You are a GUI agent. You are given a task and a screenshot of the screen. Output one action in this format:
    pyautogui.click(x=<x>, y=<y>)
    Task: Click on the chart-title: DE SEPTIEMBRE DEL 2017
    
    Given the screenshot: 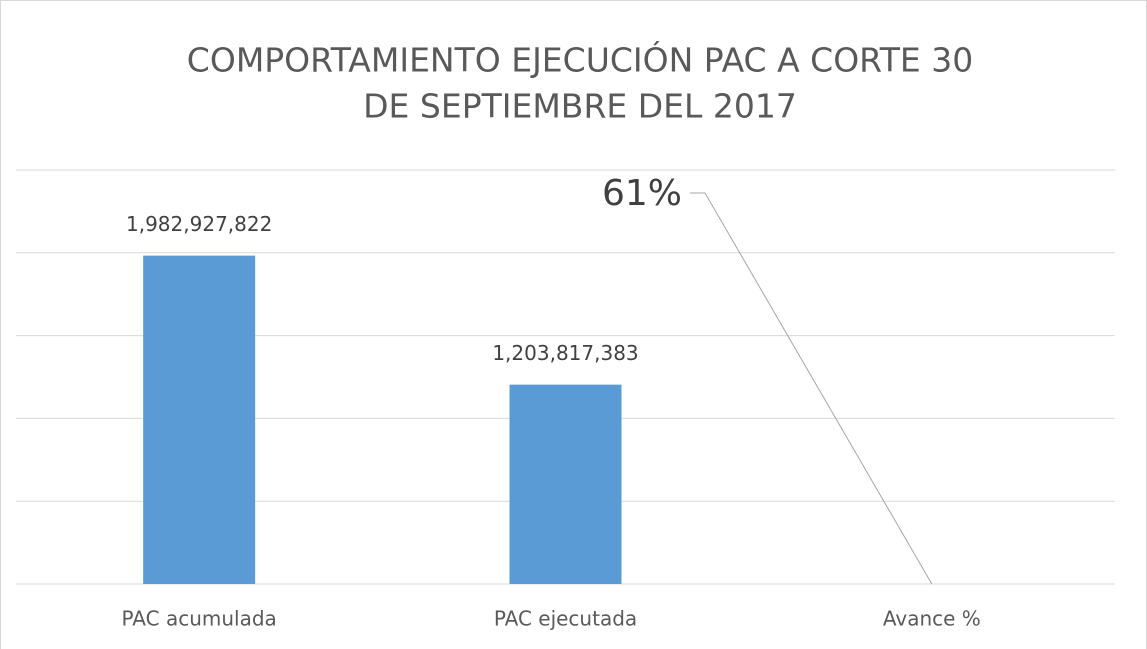 What is the action you would take?
    pyautogui.click(x=580, y=106)
    